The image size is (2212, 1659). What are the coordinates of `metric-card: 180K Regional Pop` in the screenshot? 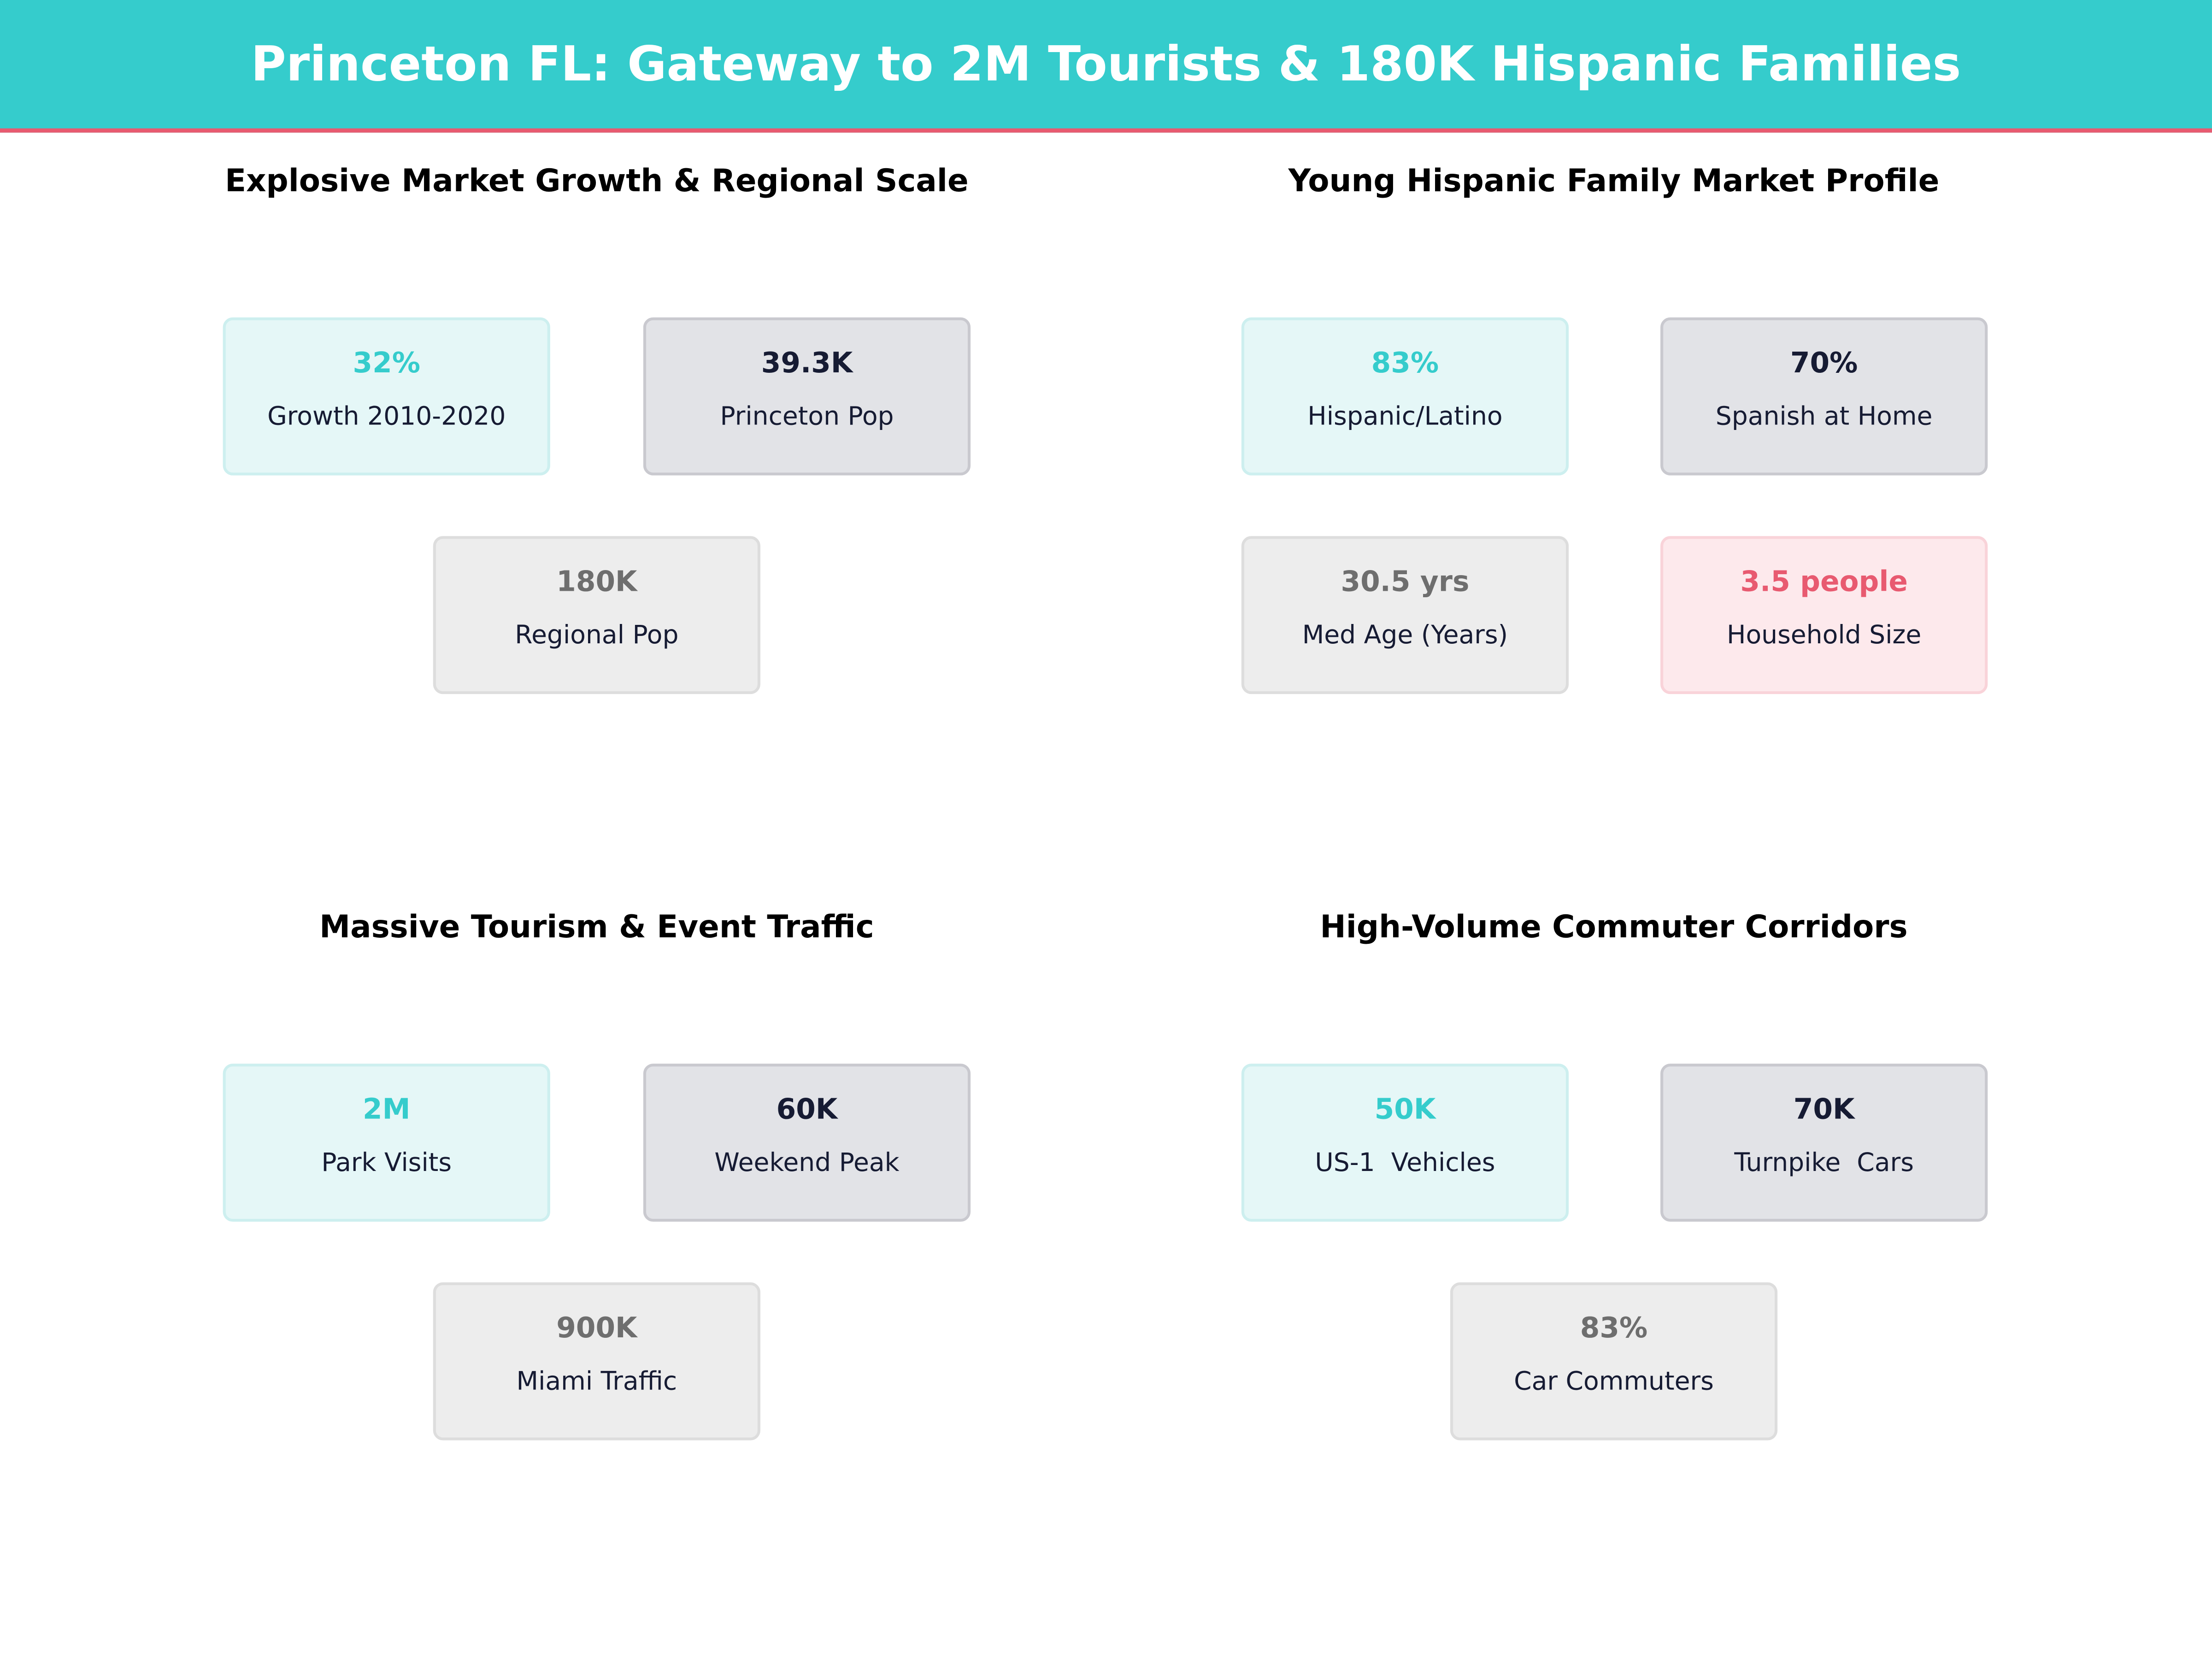 It's located at (596, 615).